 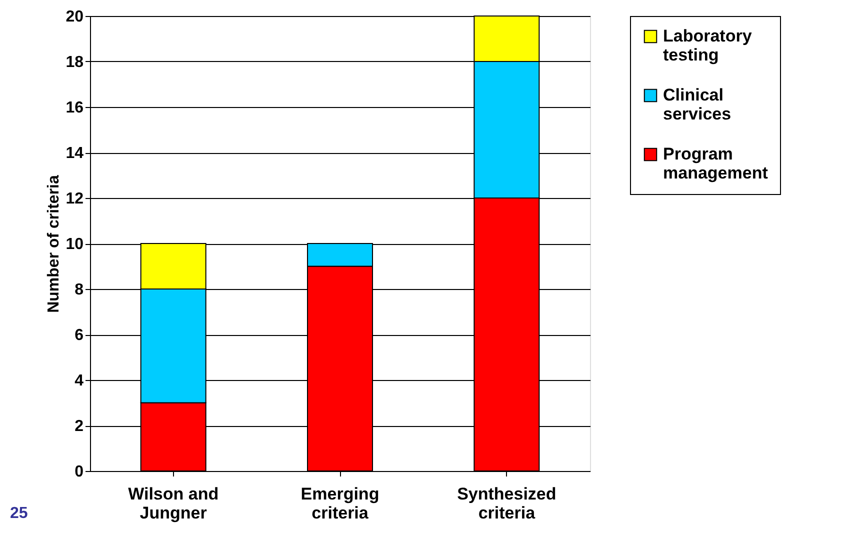 I want to click on x-tick-label: Synthesized criteria, so click(x=506, y=503).